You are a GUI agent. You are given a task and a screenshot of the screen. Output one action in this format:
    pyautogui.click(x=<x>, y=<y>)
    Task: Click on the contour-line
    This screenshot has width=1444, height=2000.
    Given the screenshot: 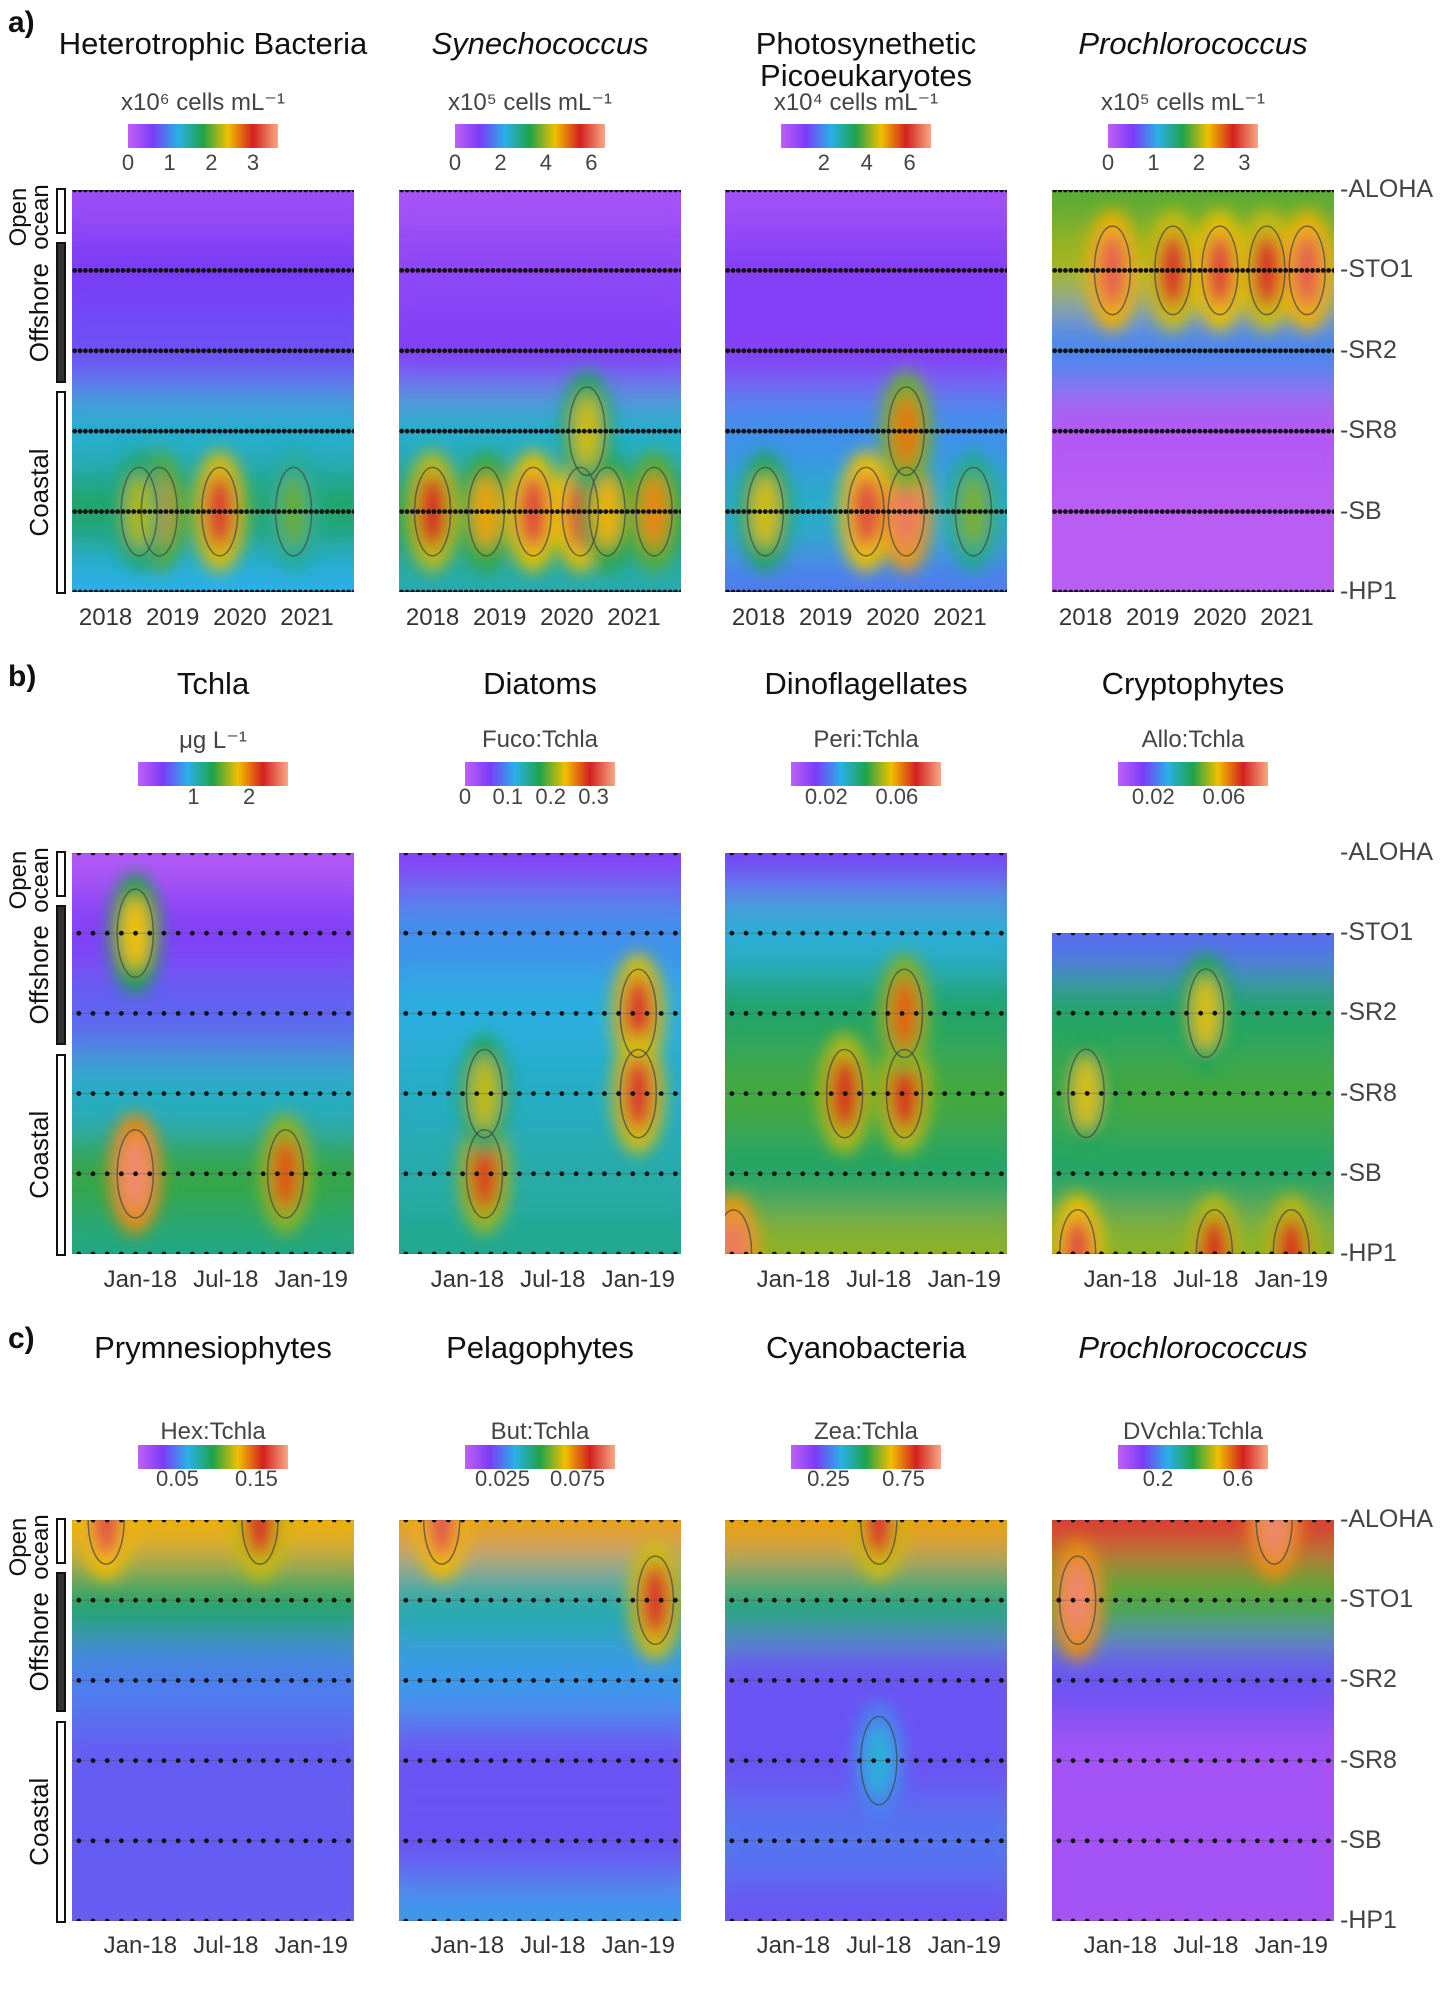 What is the action you would take?
    pyautogui.click(x=106, y=1542)
    